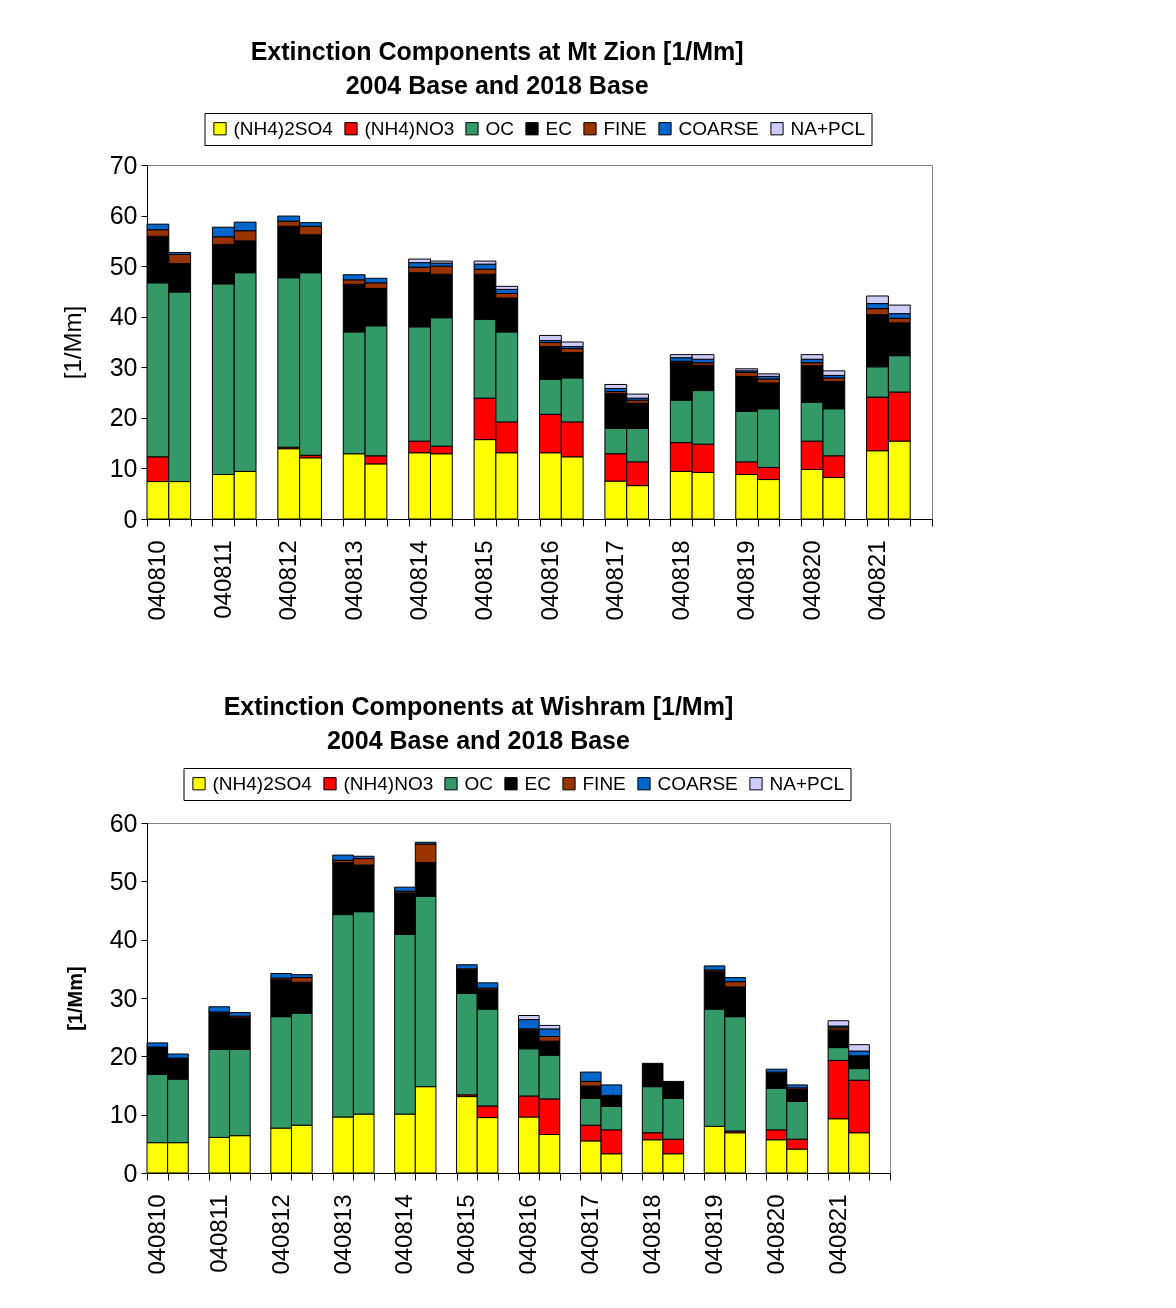 The image size is (1176, 1308). What do you see at coordinates (497, 50) in the screenshot?
I see `chart-title: Extinction Components at Mt Zion [1/Mm]` at bounding box center [497, 50].